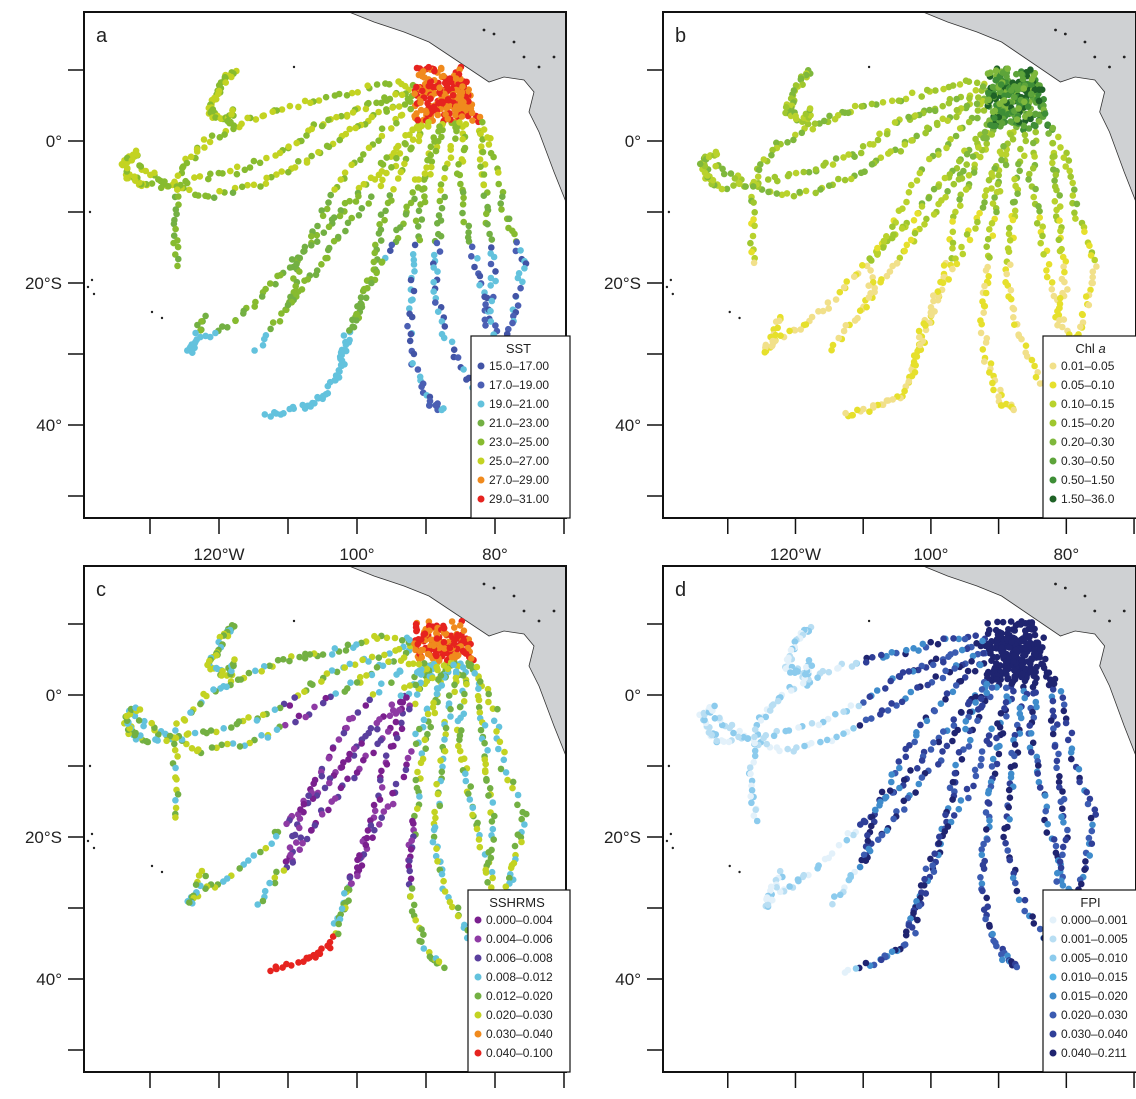 The width and height of the screenshot is (1136, 1099). I want to click on legend-item: 19.0–21.00, so click(519, 404).